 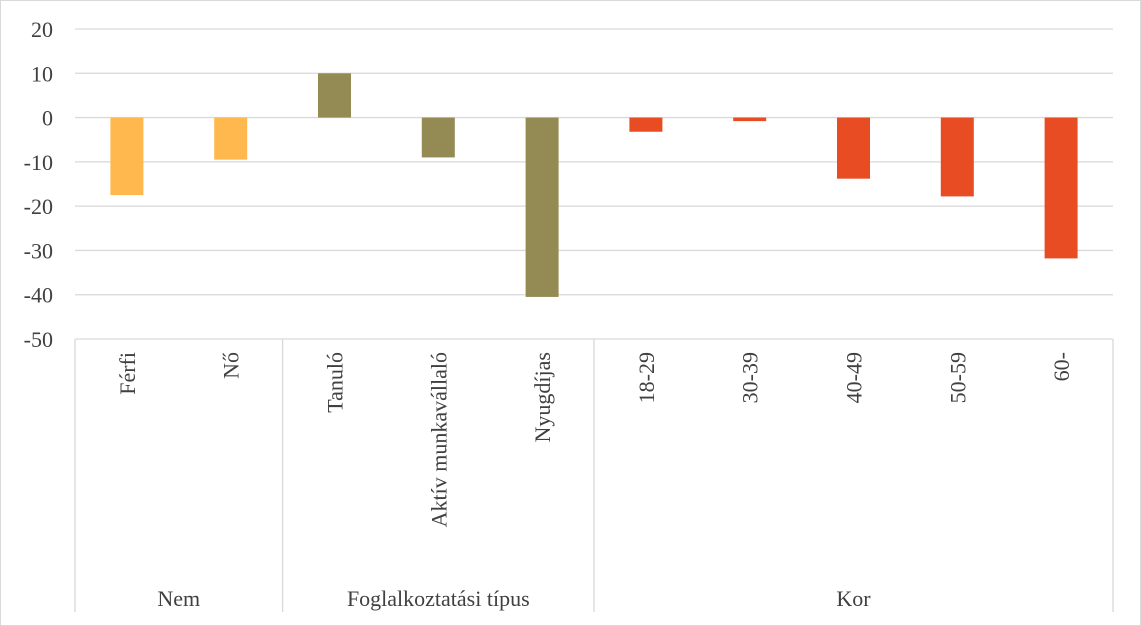 What do you see at coordinates (542, 207) in the screenshot?
I see `bar-nyugdíjas` at bounding box center [542, 207].